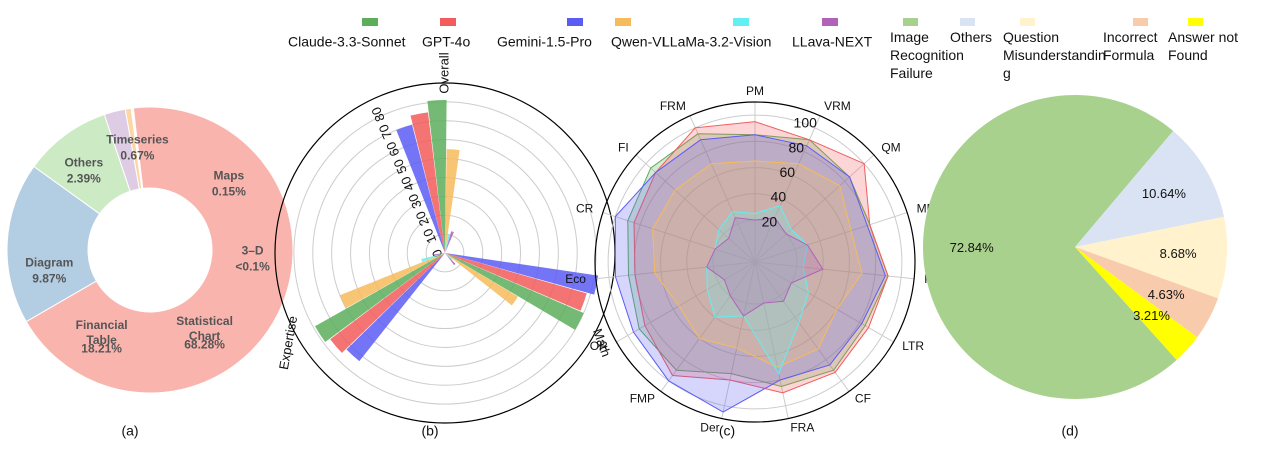 This screenshot has height=455, width=1279. I want to click on legend-label: GPT-4o, so click(446, 42).